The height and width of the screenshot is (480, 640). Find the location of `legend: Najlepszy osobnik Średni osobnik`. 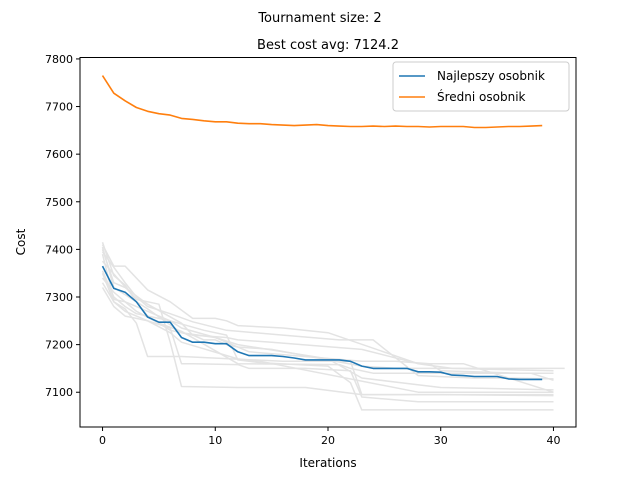

legend: Najlepszy osobnik Średni osobnik is located at coordinates (481, 86).